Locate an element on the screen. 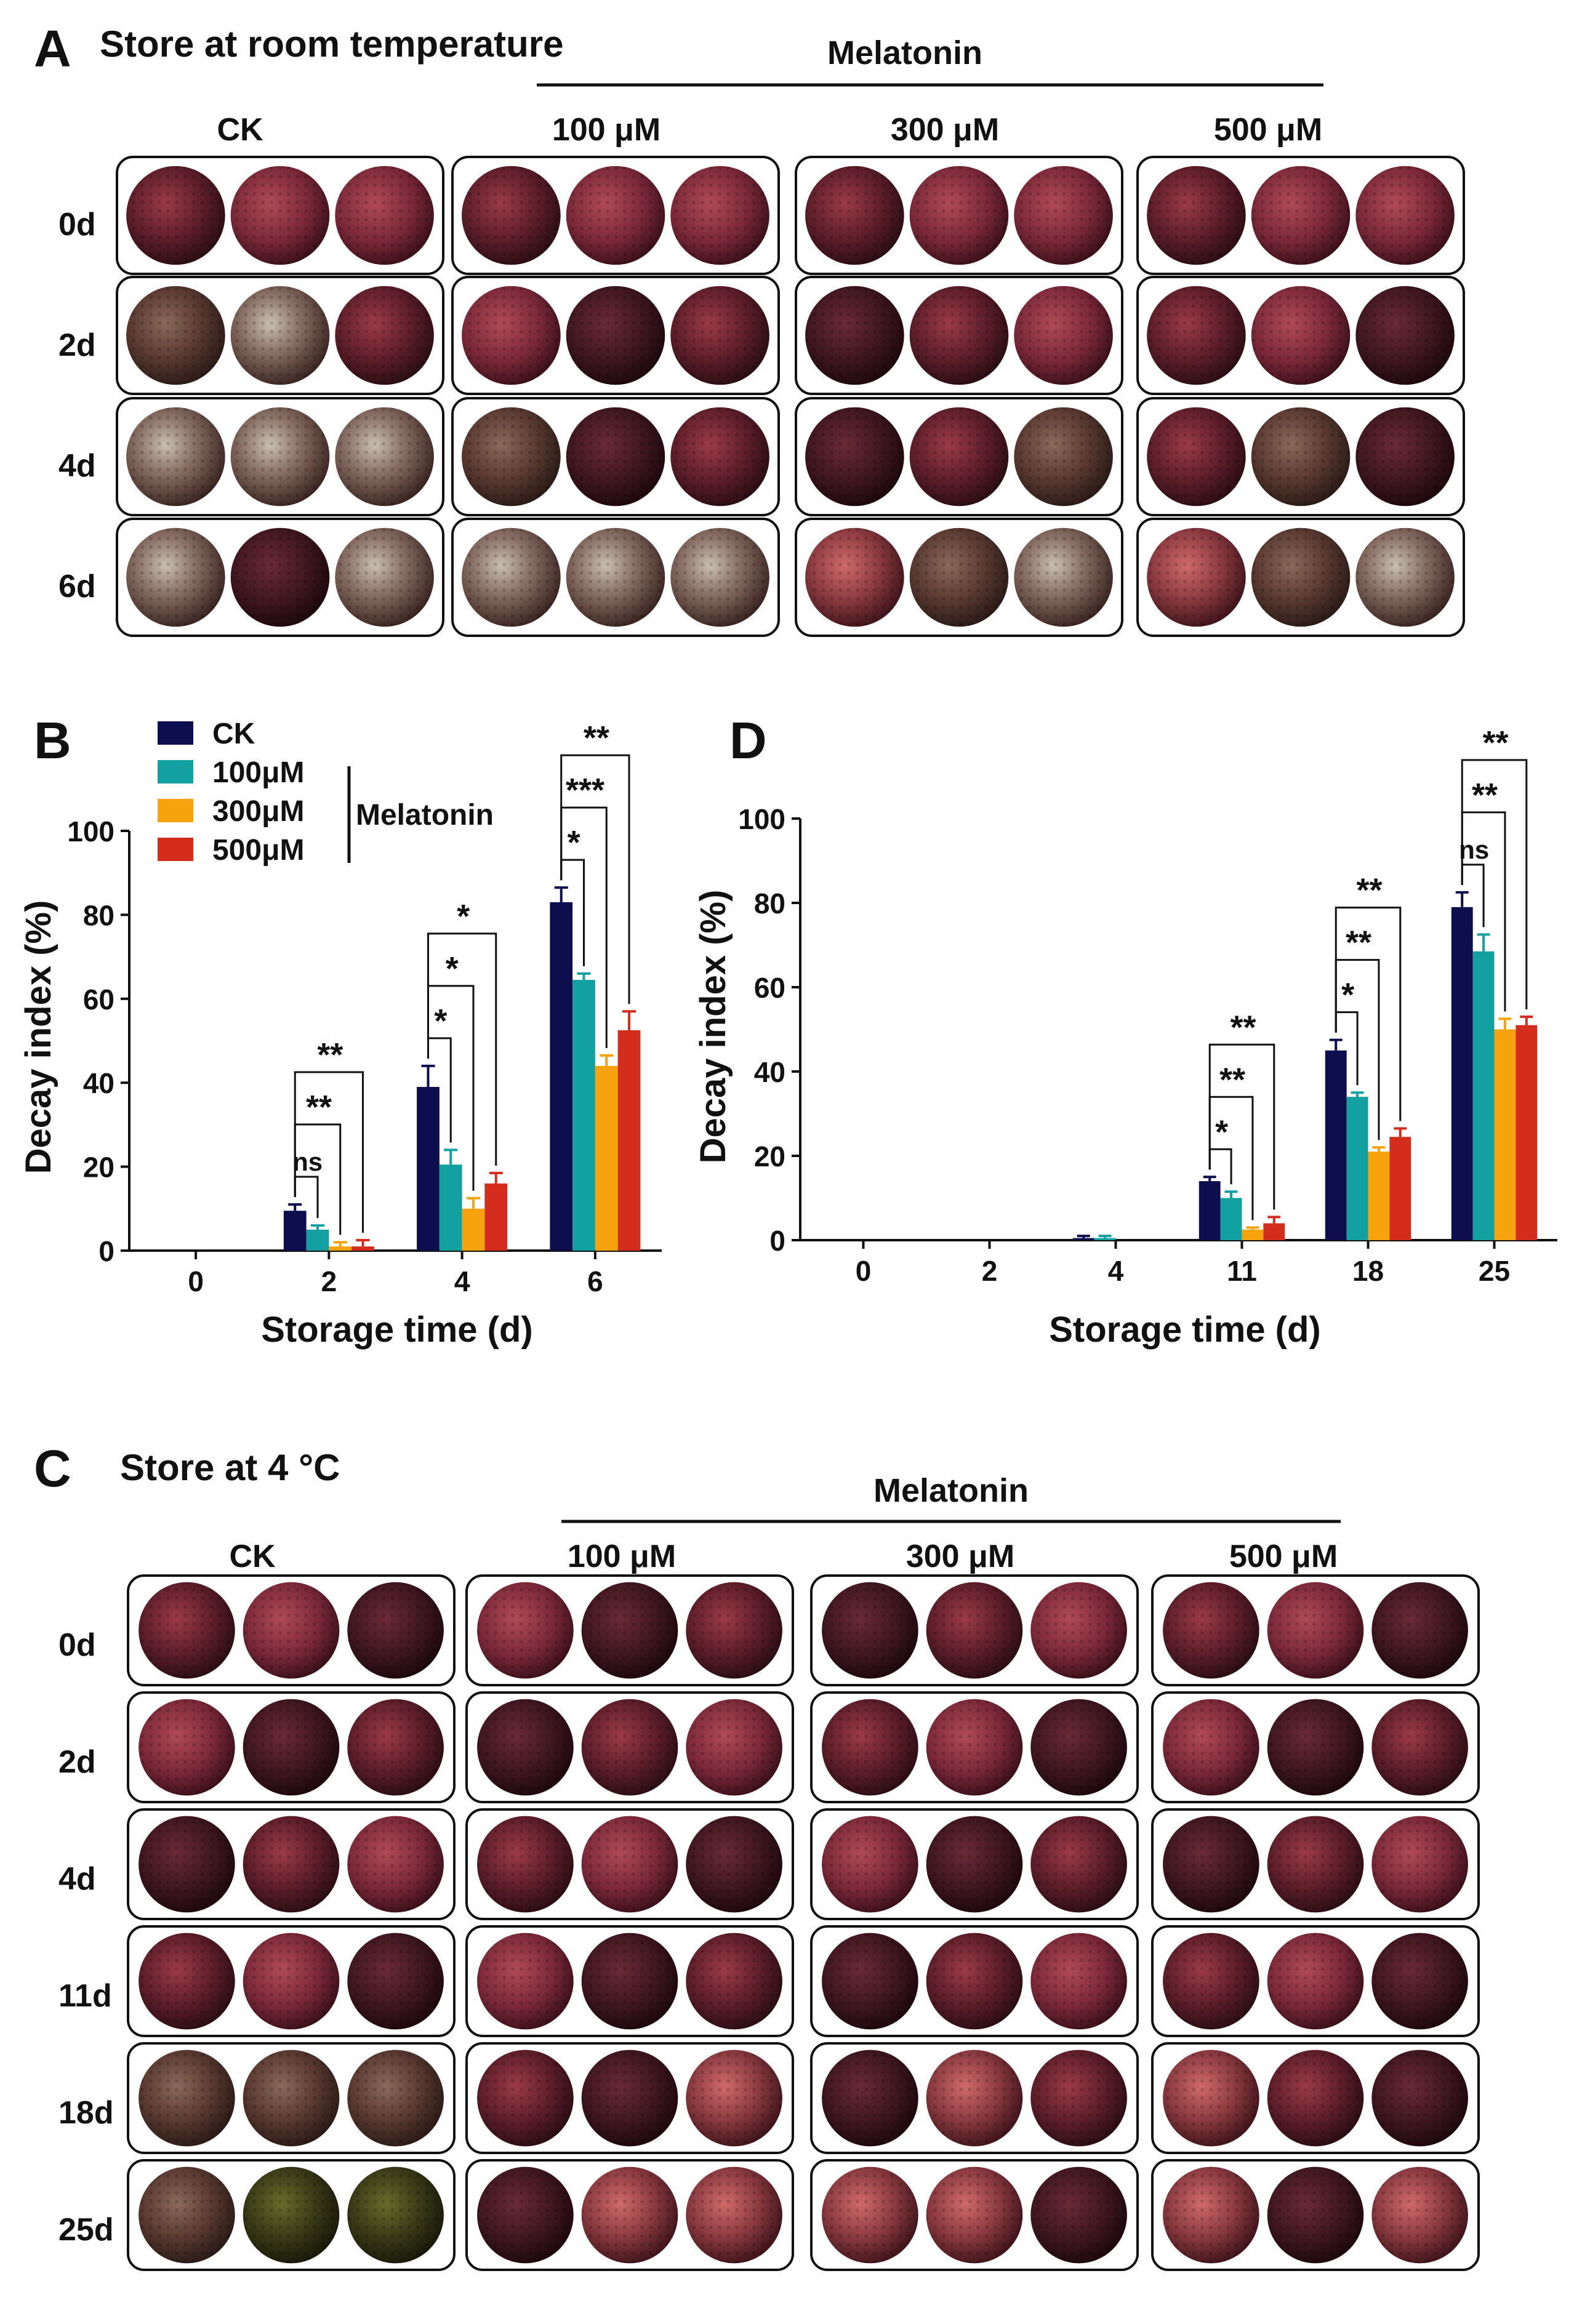 This screenshot has width=1590, height=2324. x-tick-label: 0 is located at coordinates (864, 1271).